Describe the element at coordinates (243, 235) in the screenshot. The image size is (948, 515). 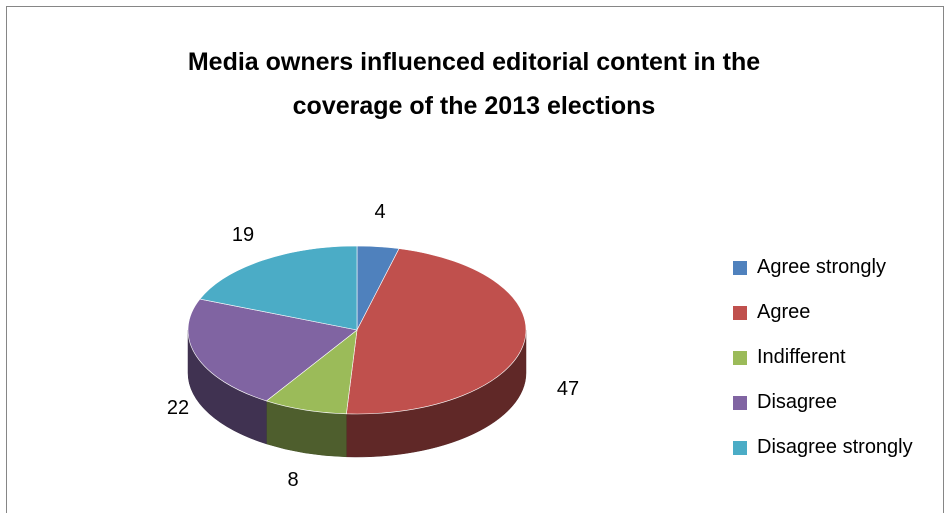
I see `data-label-disagree-strongly: 19` at that location.